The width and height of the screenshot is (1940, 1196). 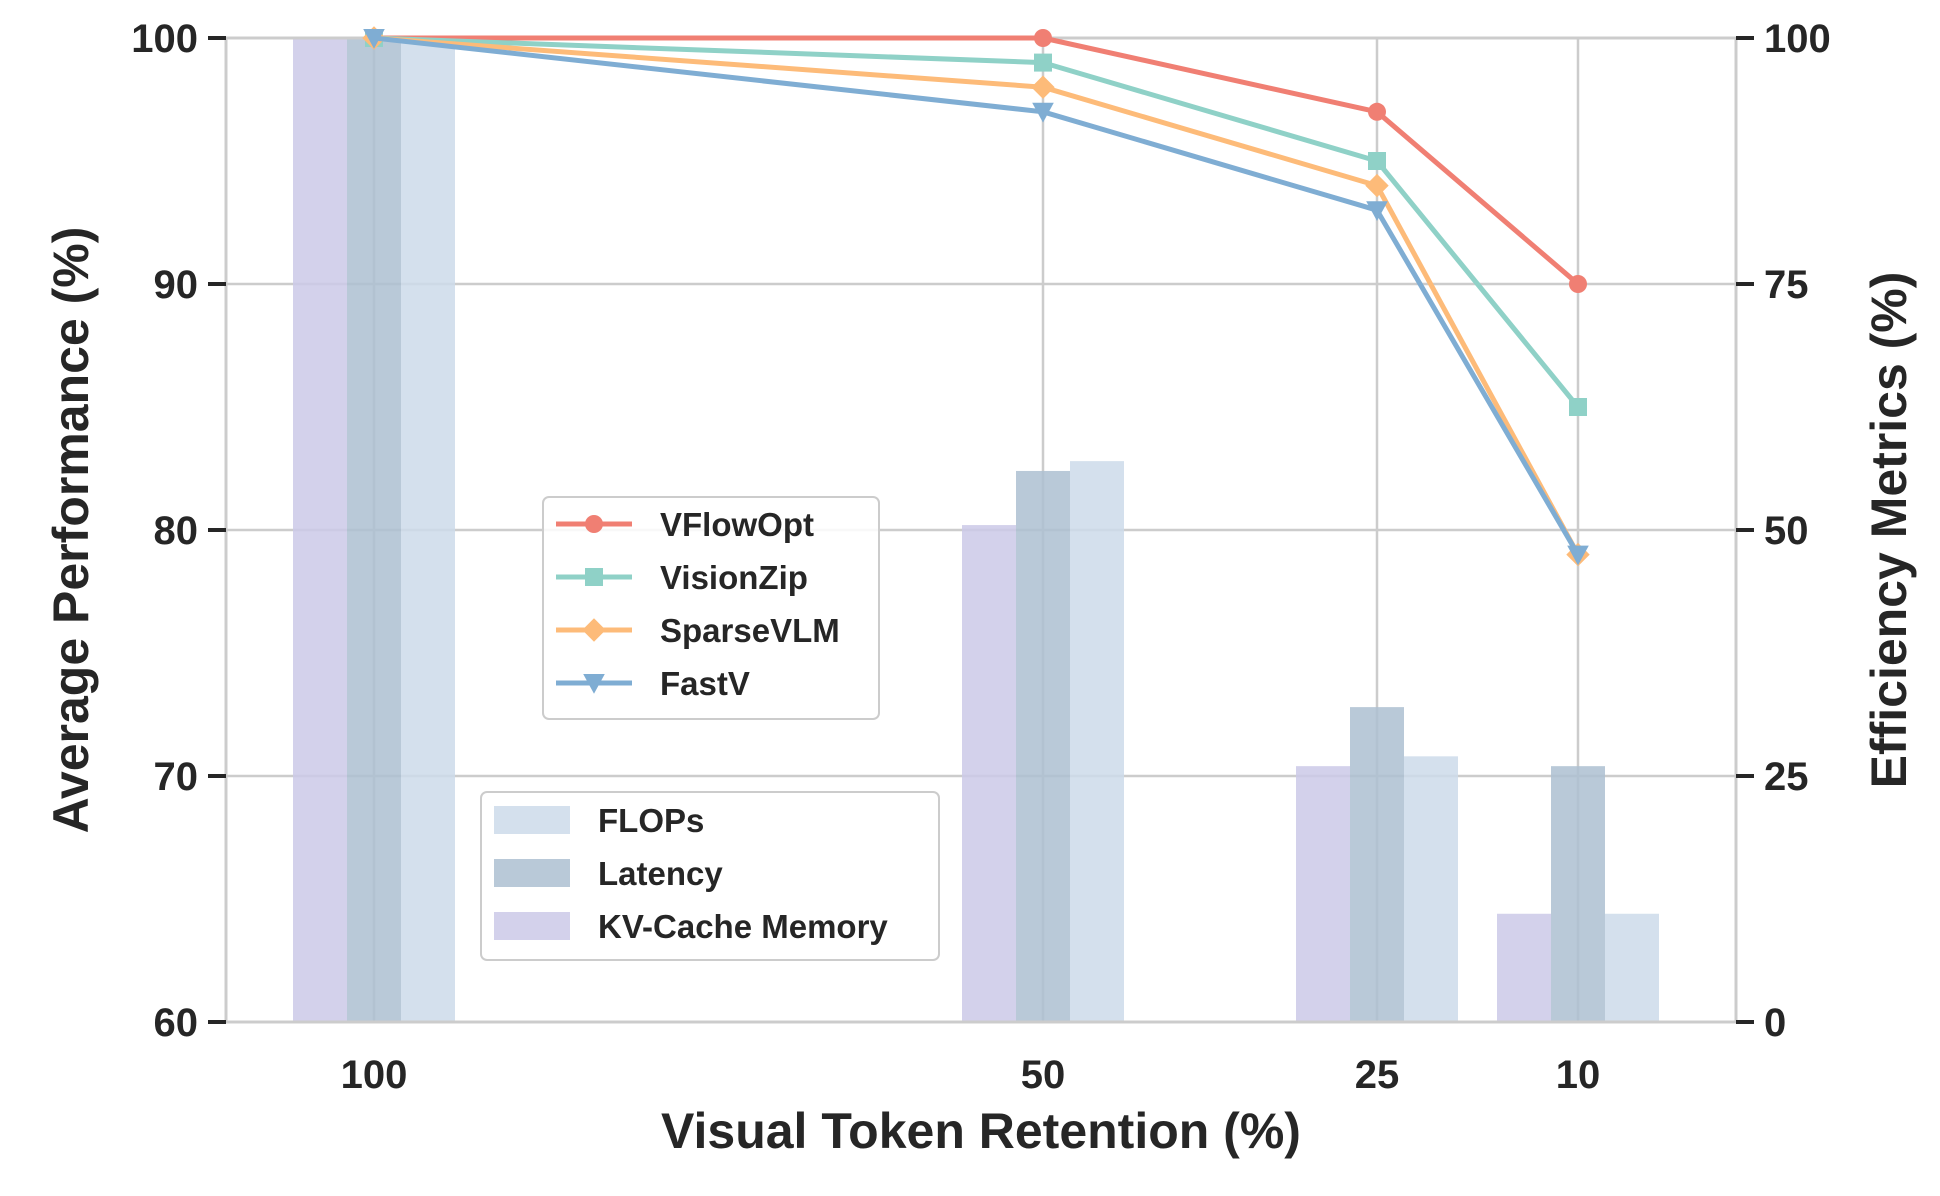 What do you see at coordinates (1786, 285) in the screenshot?
I see `y-right-tick-label: 75` at bounding box center [1786, 285].